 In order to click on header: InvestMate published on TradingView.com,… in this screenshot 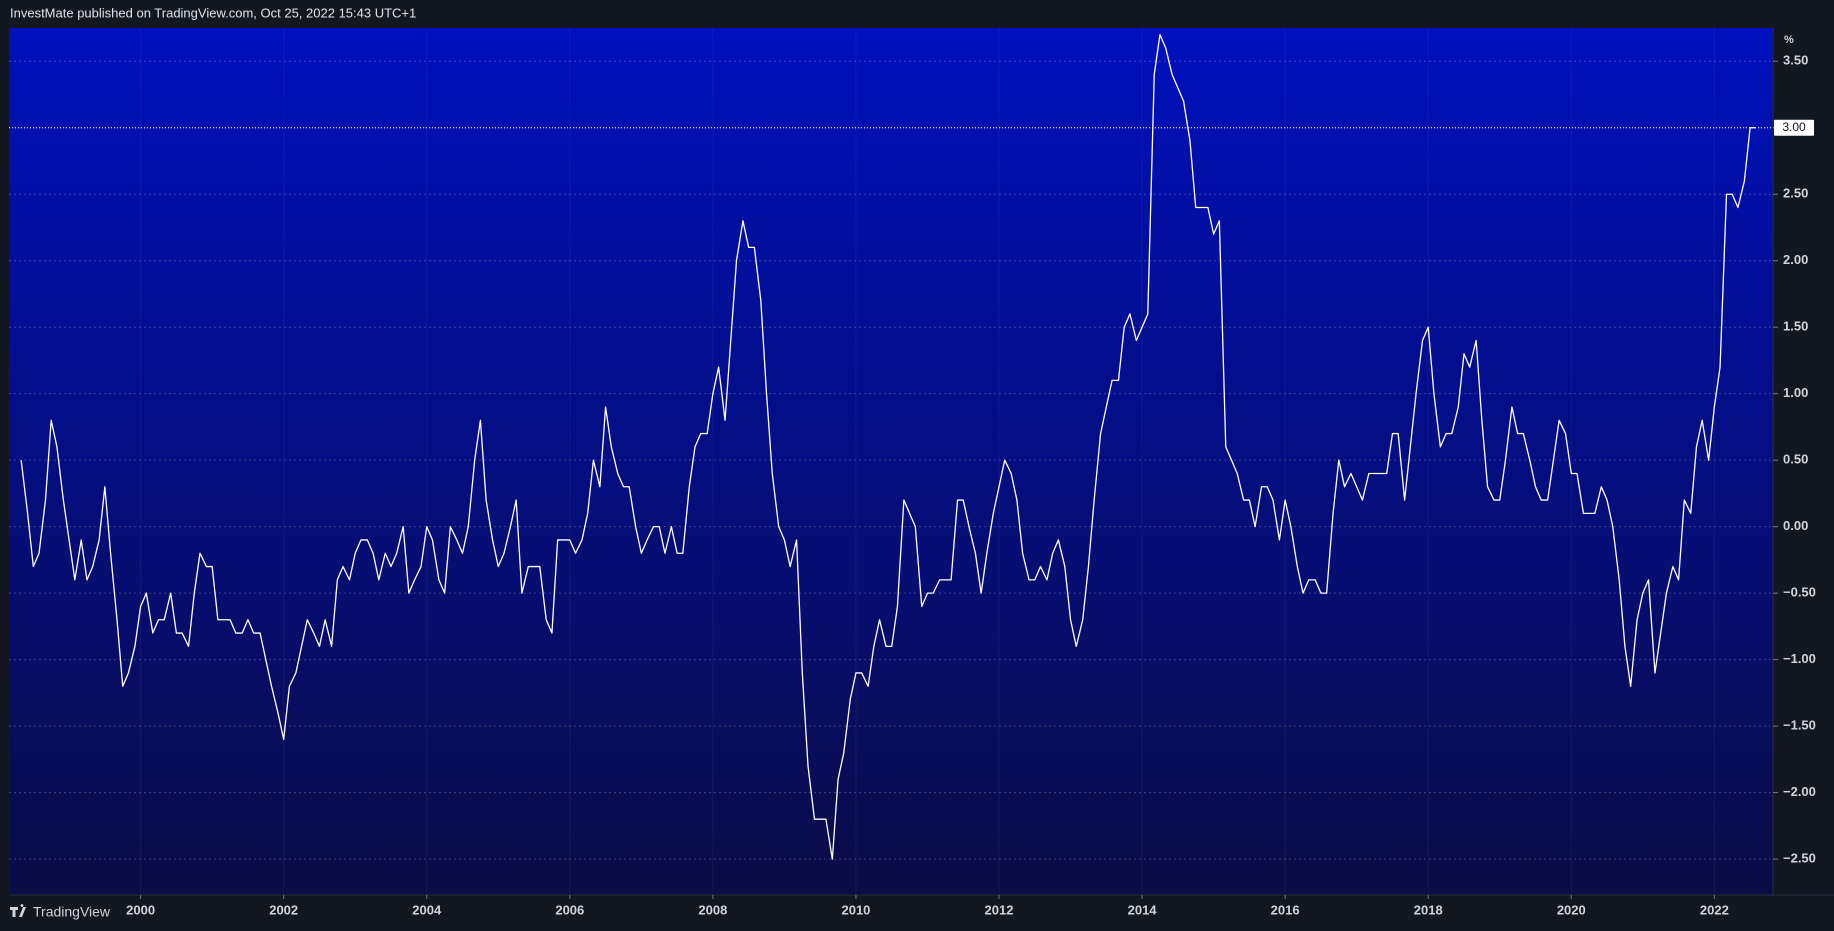, I will do `click(213, 12)`.